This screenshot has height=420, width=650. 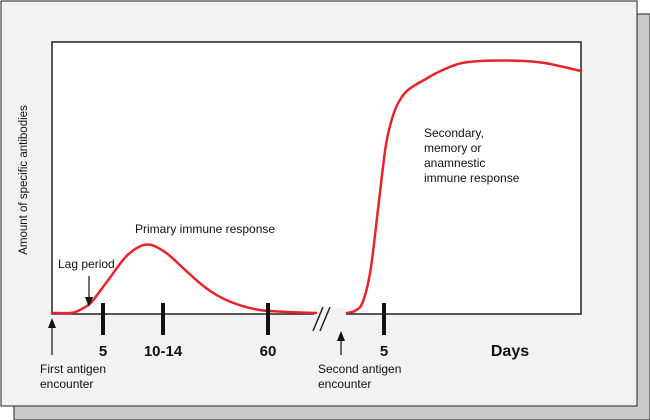 What do you see at coordinates (344, 384) in the screenshot?
I see `second-encounter-label-line-2: encounter` at bounding box center [344, 384].